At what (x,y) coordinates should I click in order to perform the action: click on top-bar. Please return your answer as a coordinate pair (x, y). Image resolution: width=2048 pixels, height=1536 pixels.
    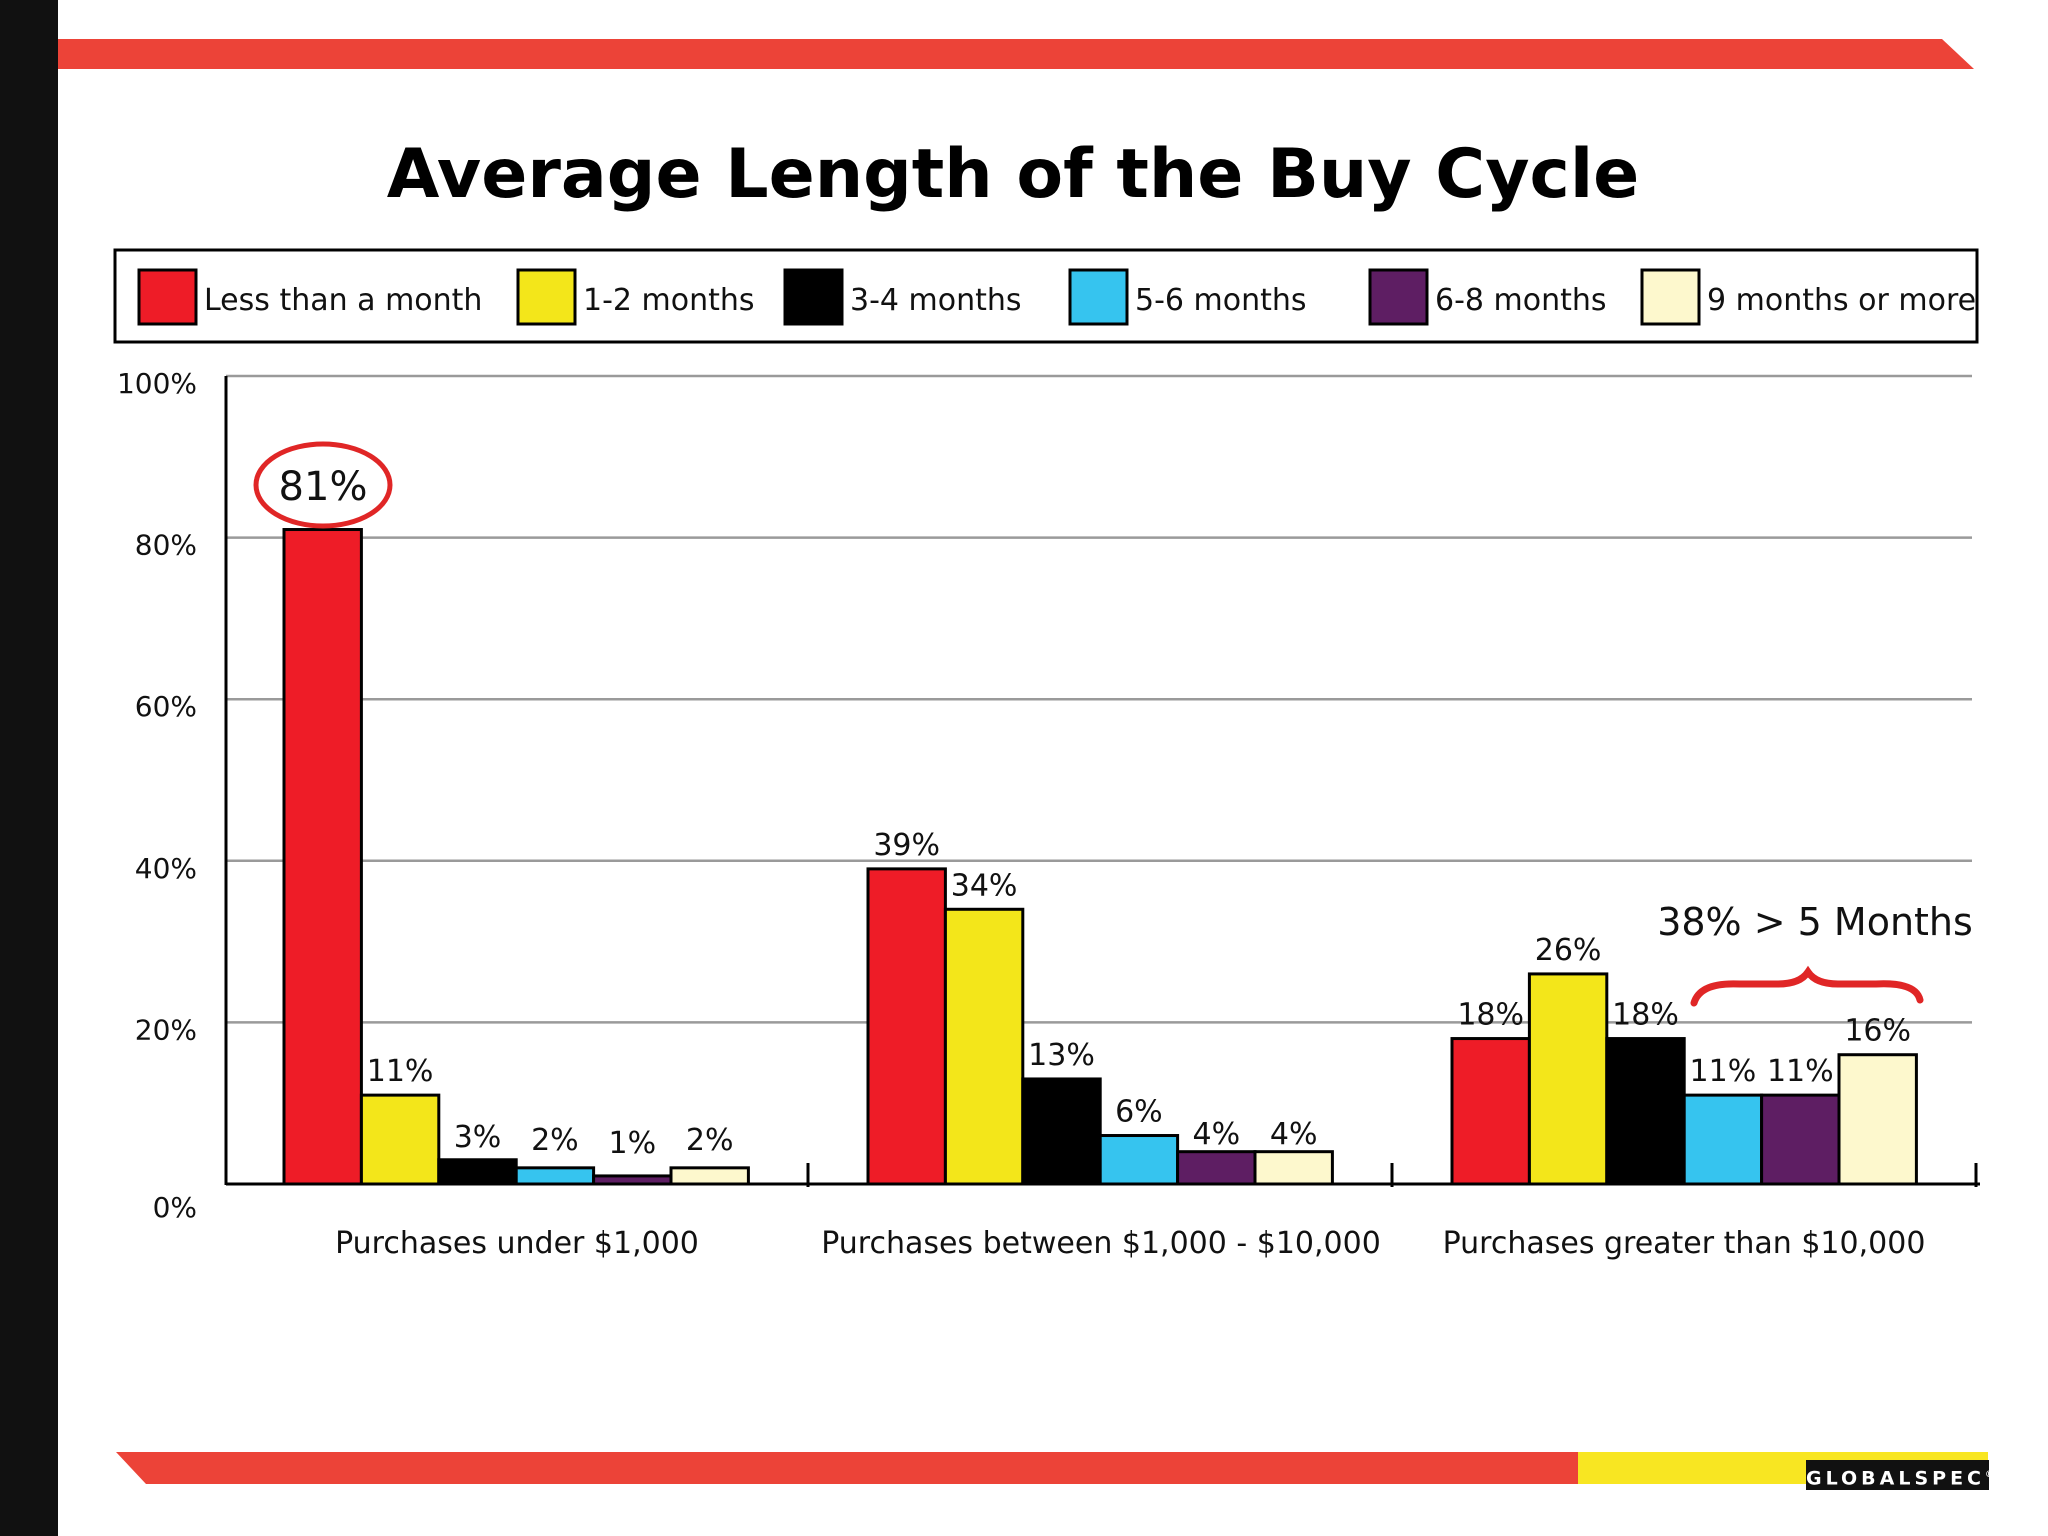
    Looking at the image, I should click on (1016, 54).